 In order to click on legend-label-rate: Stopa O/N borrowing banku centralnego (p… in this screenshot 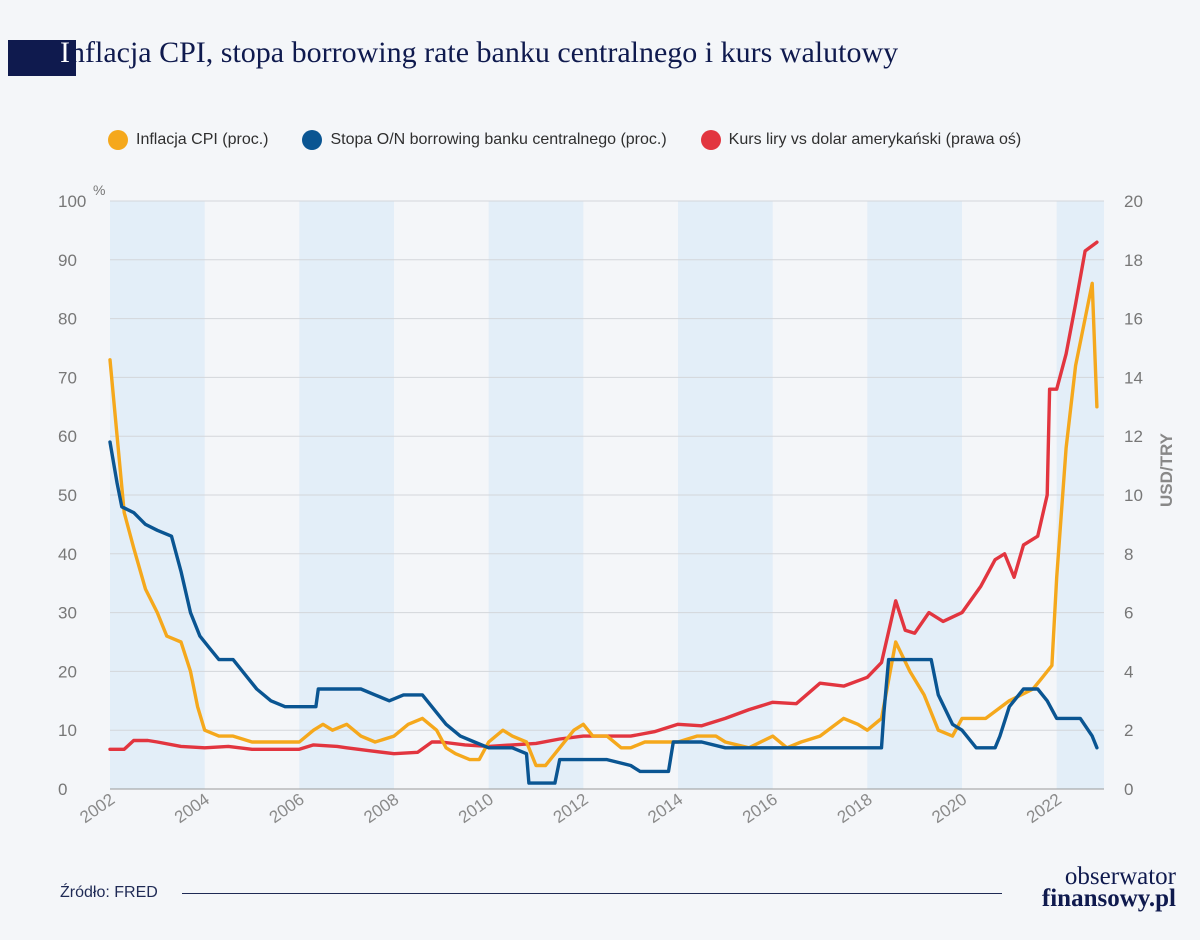, I will do `click(498, 139)`.